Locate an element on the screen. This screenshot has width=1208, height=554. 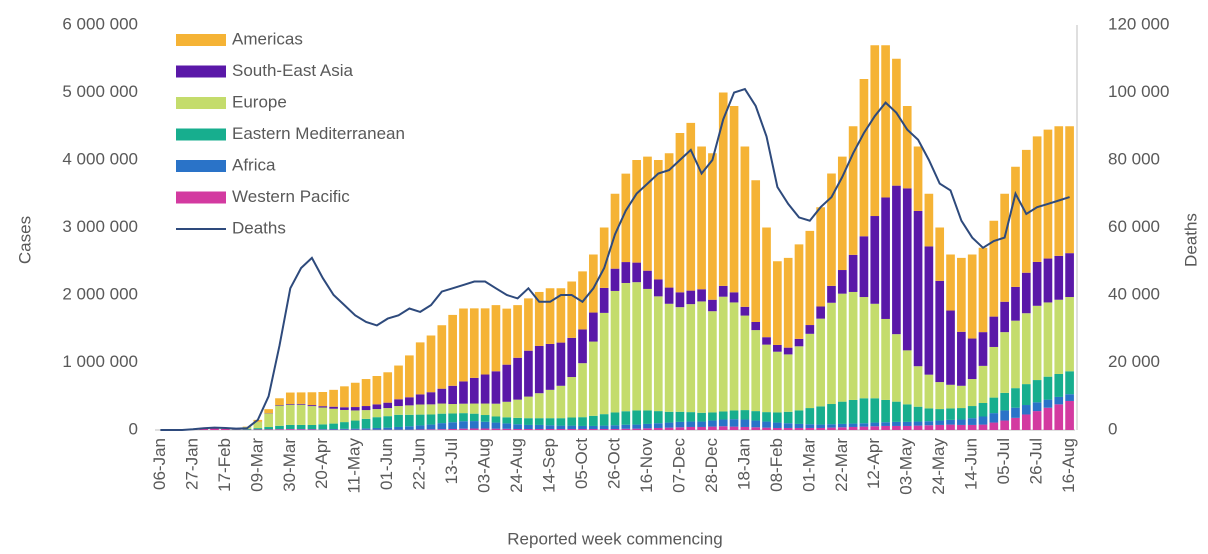
x-tick-label: 28-Dec is located at coordinates (711, 465).